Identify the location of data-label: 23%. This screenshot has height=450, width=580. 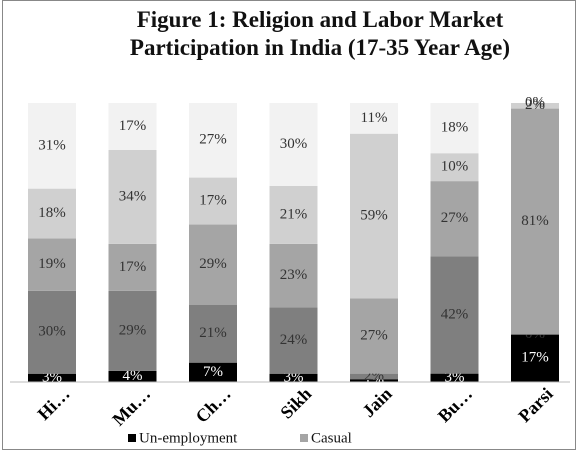
(294, 275).